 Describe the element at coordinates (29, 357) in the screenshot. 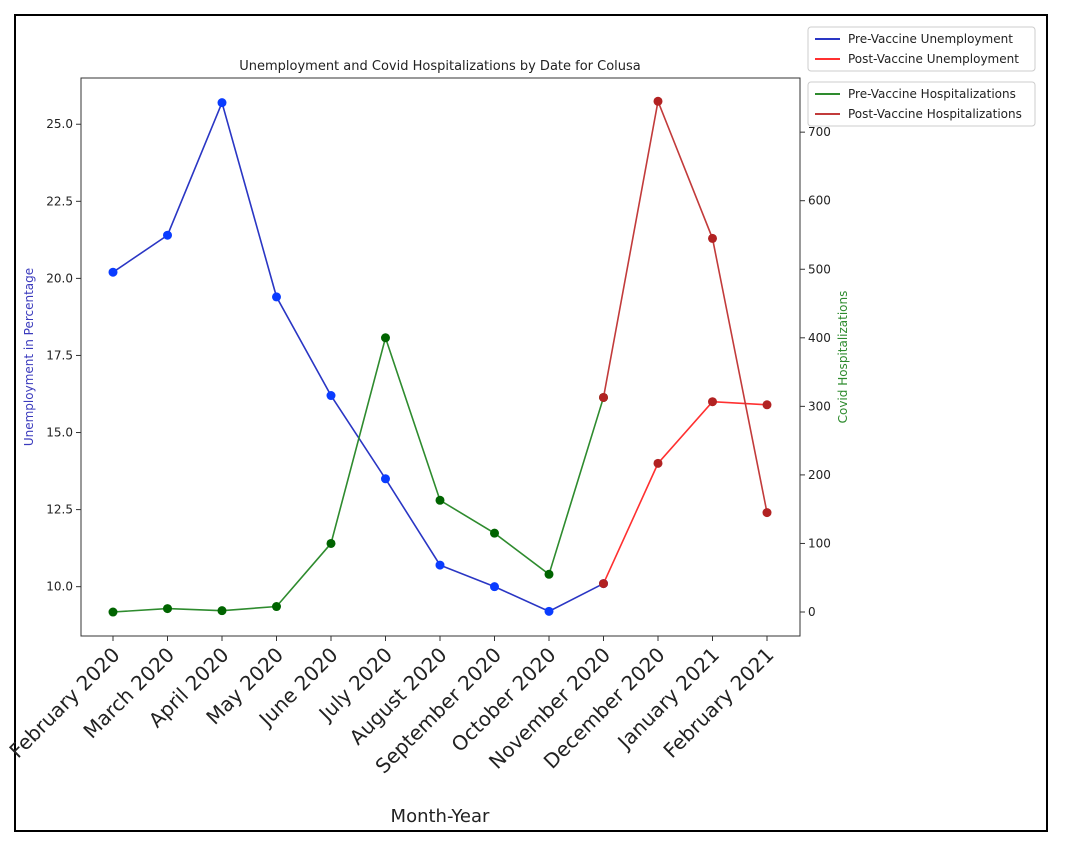

I see `y-axis-label: Unemployment in Percentage` at that location.